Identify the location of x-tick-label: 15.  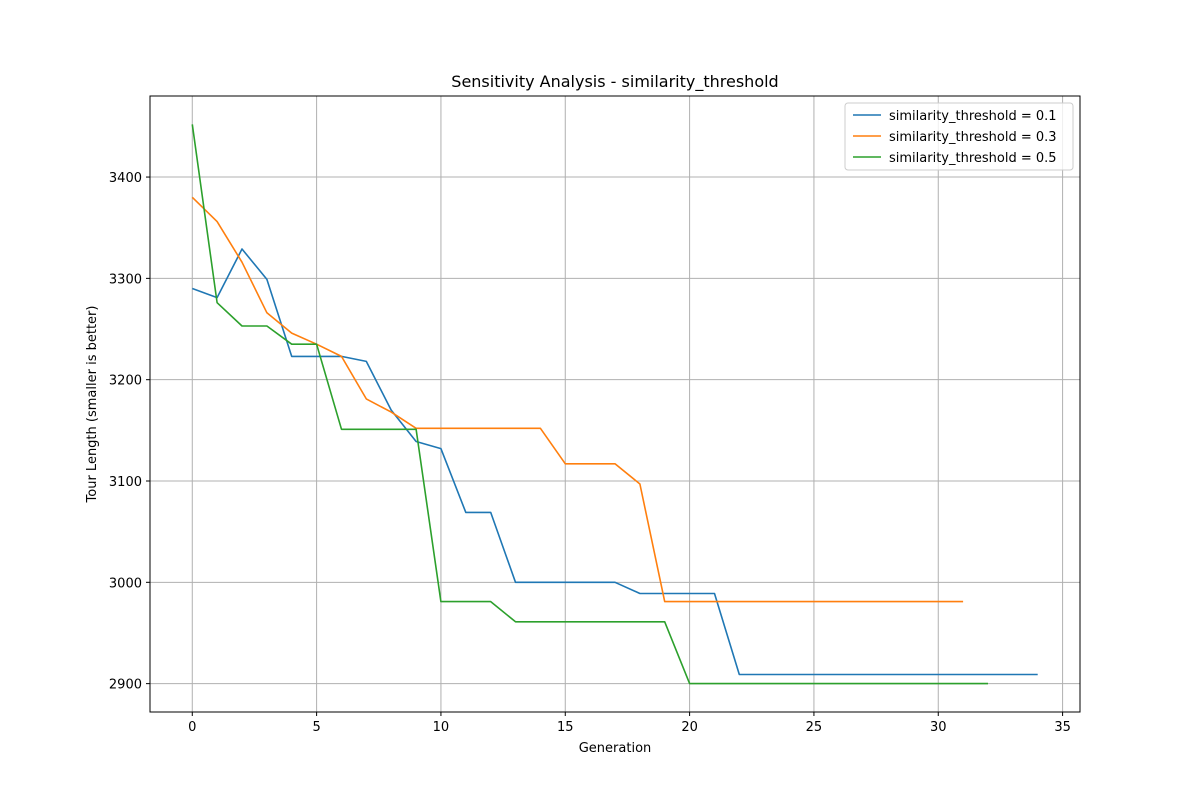
(565, 727).